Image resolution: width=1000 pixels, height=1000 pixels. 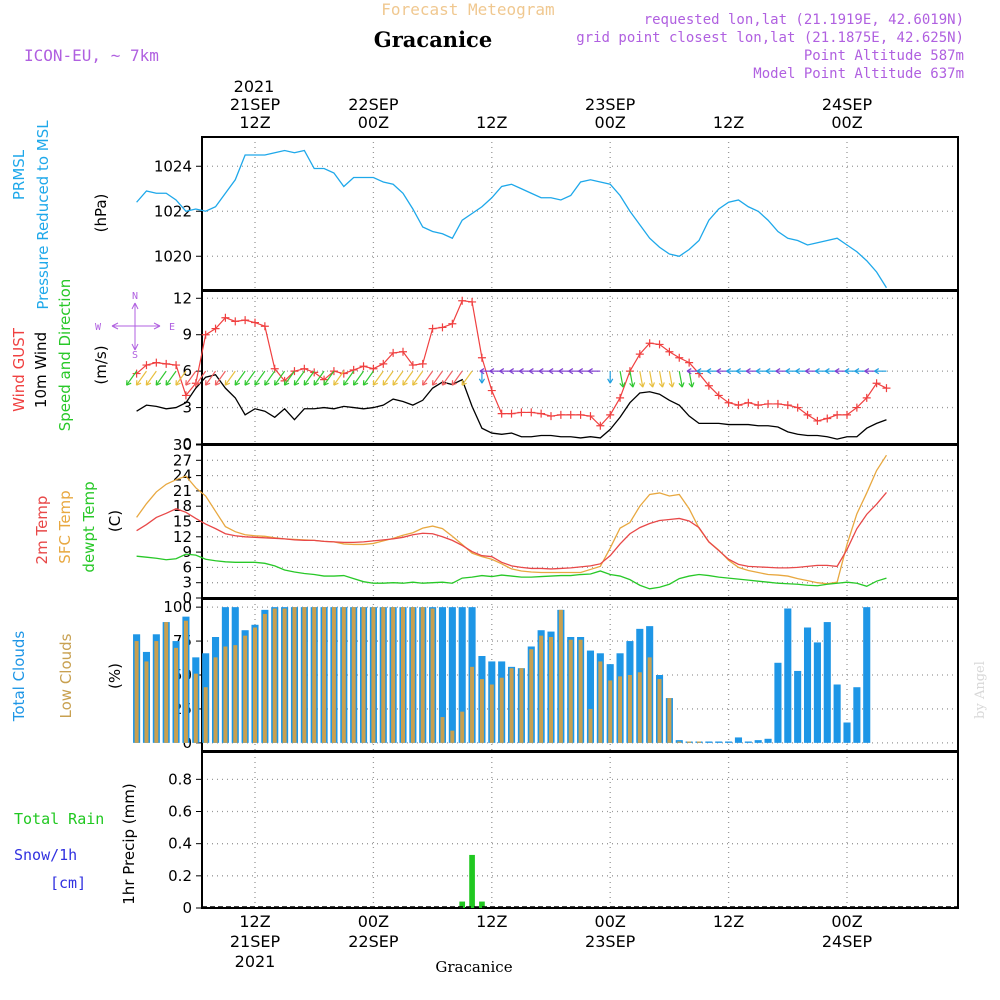 What do you see at coordinates (511, 363) in the screenshot?
I see `gust-line` at bounding box center [511, 363].